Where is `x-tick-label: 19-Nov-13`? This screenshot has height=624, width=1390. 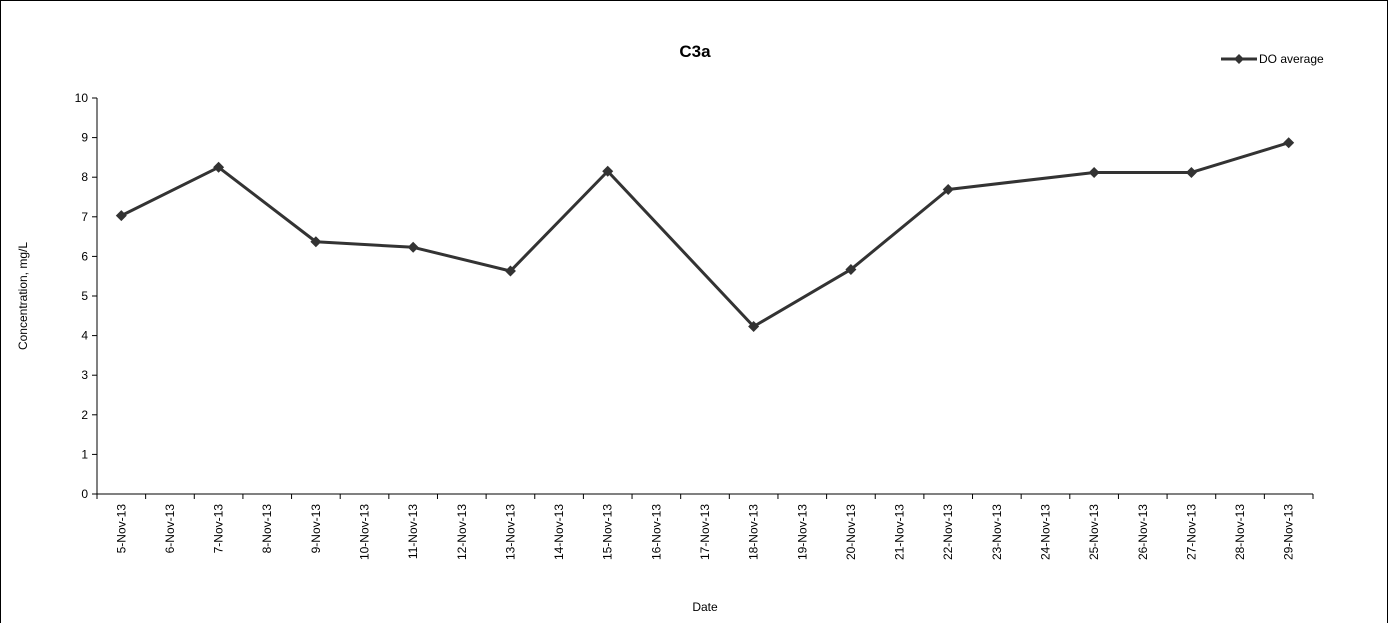
x-tick-label: 19-Nov-13 is located at coordinates (802, 532).